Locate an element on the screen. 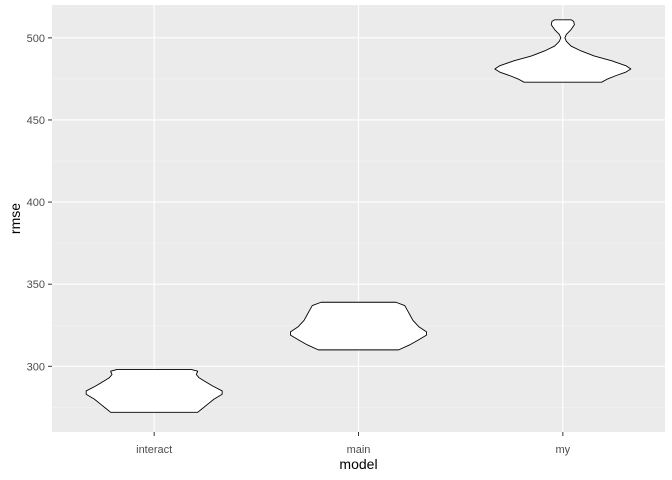  y-tick-label: 500 is located at coordinates (36, 39).